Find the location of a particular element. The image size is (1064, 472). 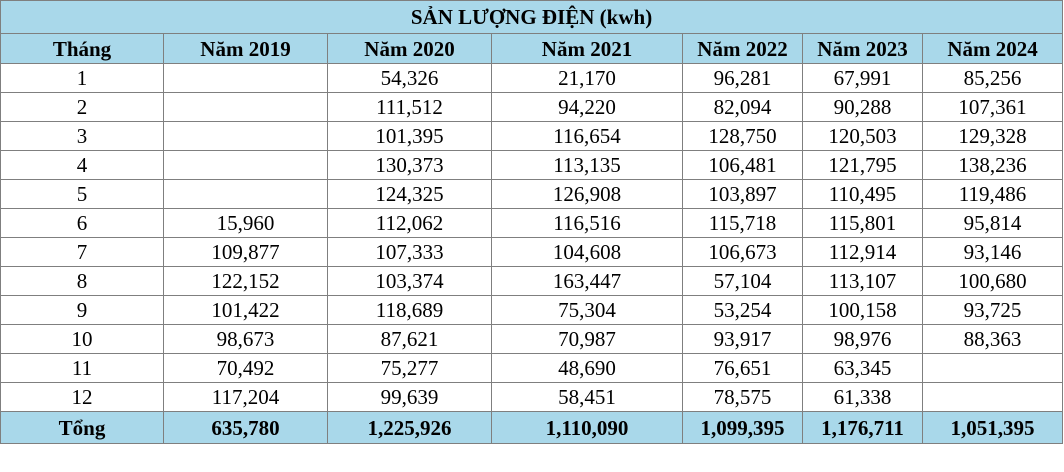

cell-2: 118,689 is located at coordinates (409, 310).